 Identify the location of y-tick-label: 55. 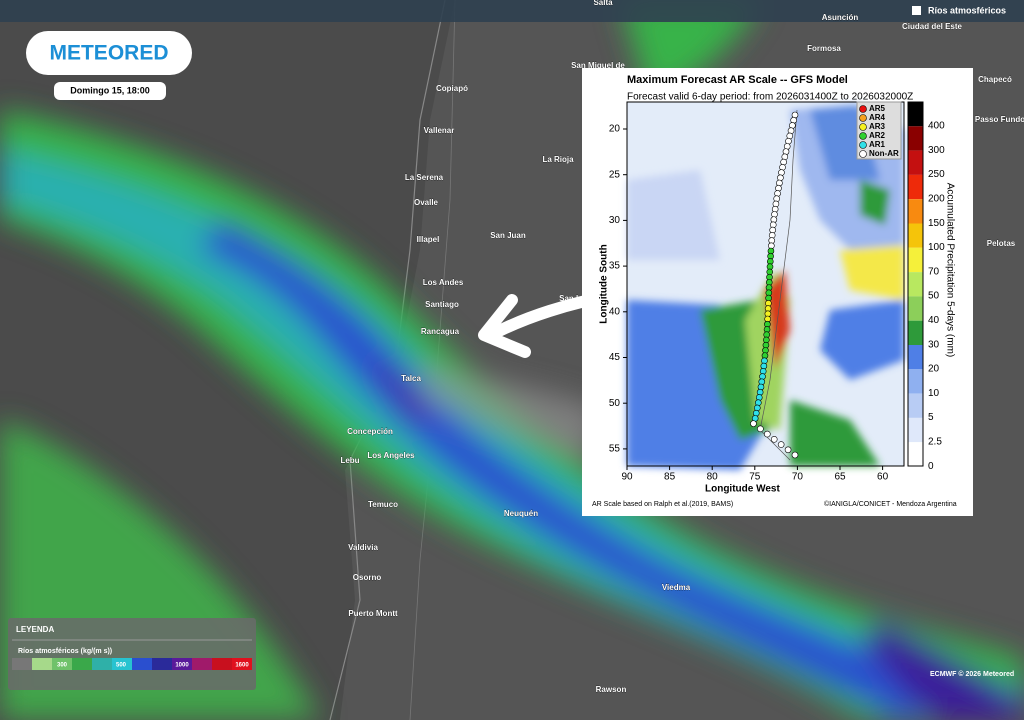
(615, 449).